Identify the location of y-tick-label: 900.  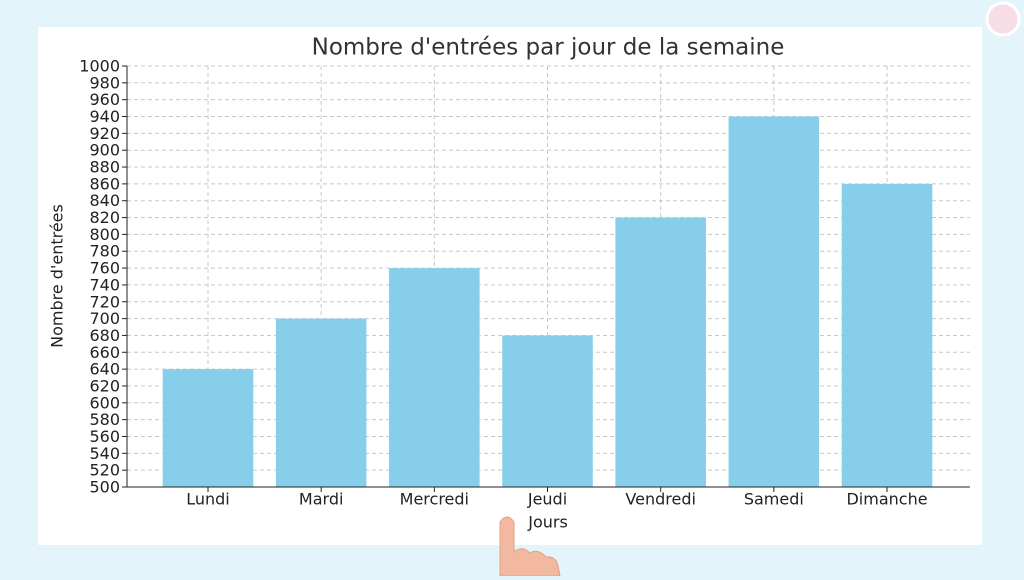
(104, 150).